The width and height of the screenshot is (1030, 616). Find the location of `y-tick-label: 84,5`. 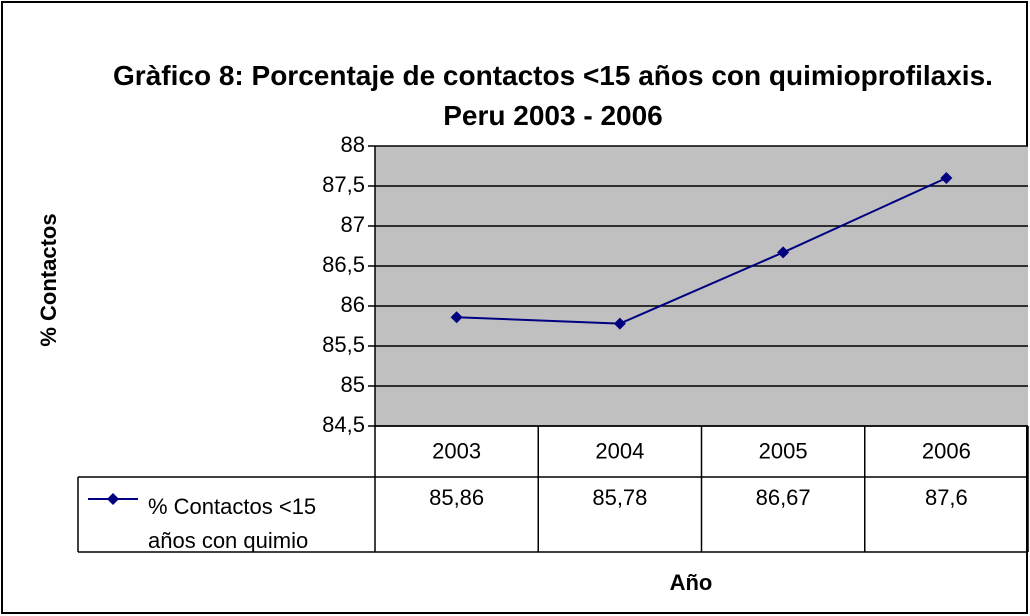

y-tick-label: 84,5 is located at coordinates (343, 424).